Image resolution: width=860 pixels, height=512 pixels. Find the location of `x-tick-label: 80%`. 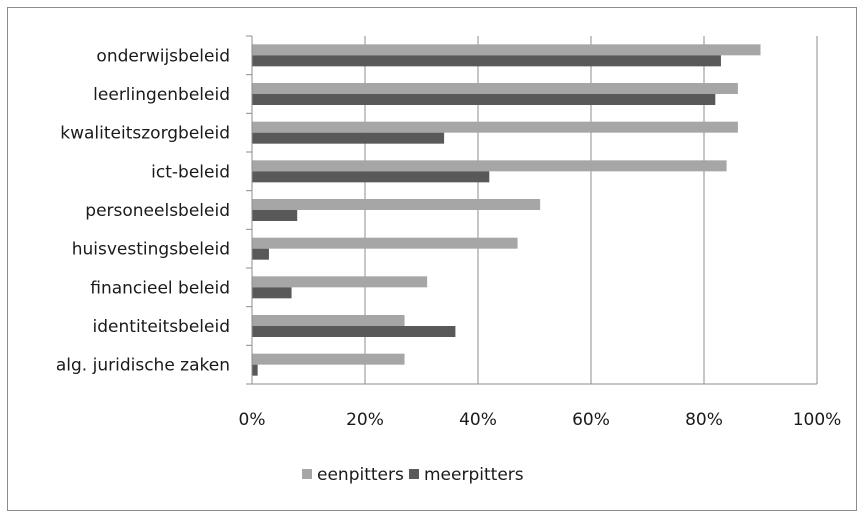

x-tick-label: 80% is located at coordinates (704, 420).